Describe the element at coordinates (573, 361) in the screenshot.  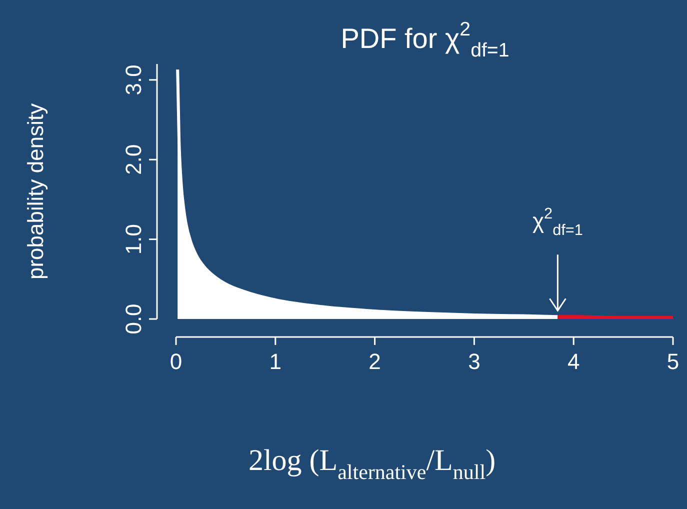
I see `x-tick-label: 4` at that location.